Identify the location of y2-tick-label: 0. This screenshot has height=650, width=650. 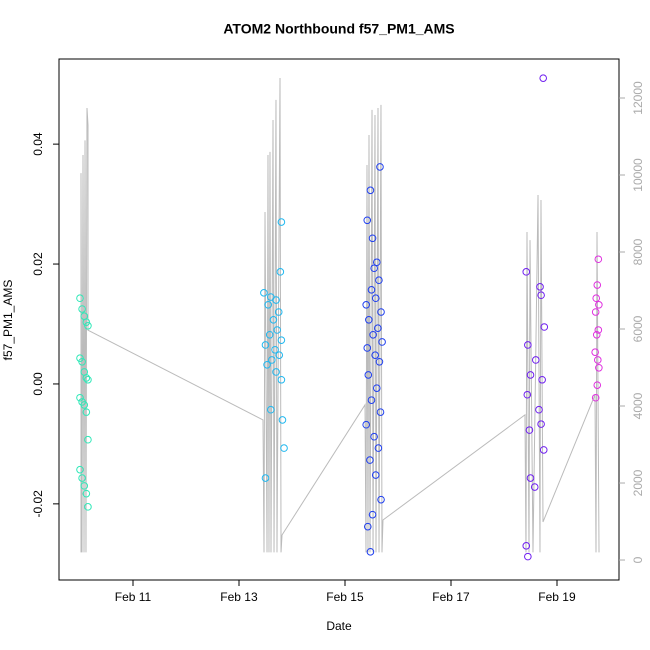
(638, 559).